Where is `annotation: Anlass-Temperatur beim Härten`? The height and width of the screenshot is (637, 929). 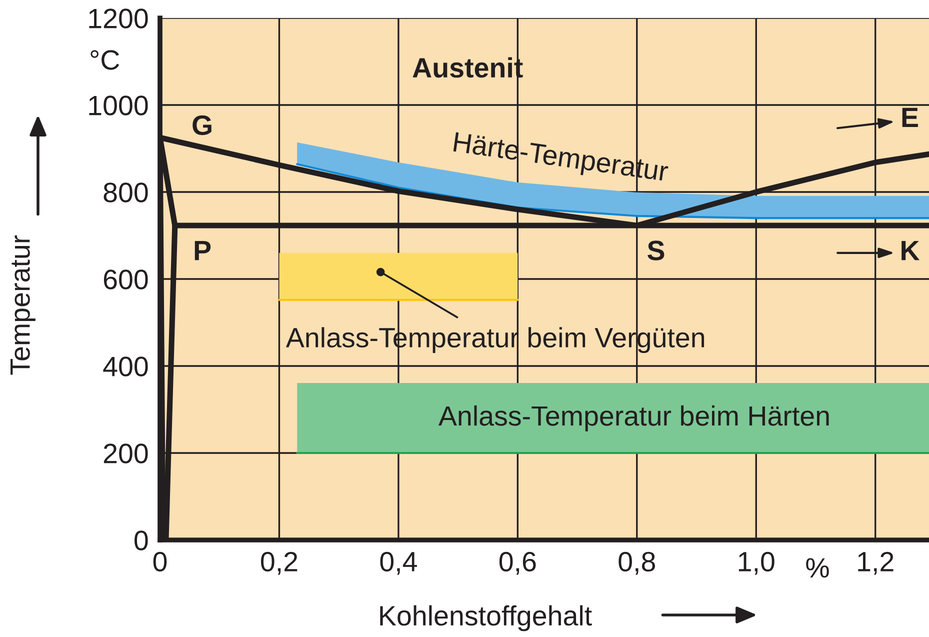
annotation: Anlass-Temperatur beim Härten is located at coordinates (633, 418).